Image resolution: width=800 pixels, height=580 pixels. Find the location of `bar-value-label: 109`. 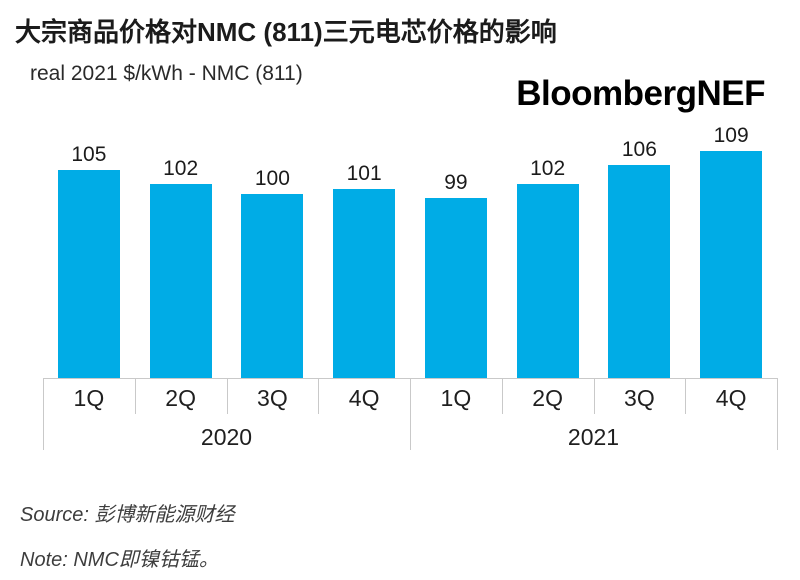

bar-value-label: 109 is located at coordinates (731, 135).